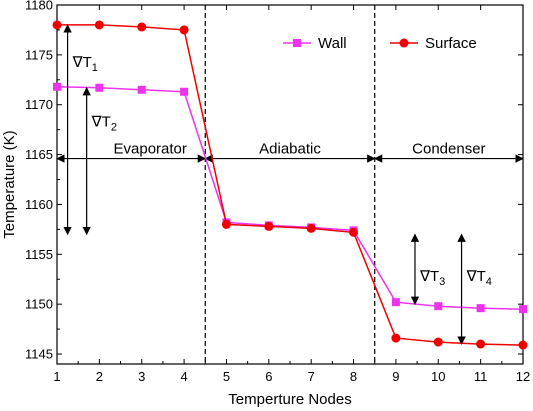  I want to click on y-tick-label: 1175, so click(39, 54).